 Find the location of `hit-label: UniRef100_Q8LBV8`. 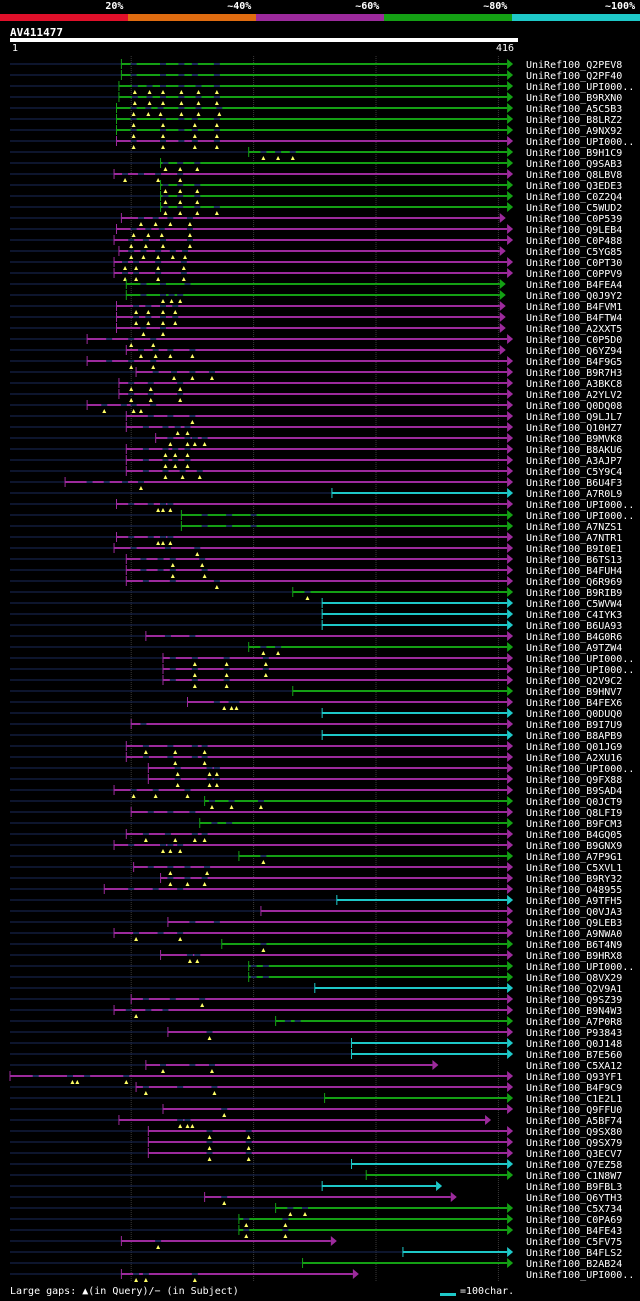

hit-label: UniRef100_Q8LBV8 is located at coordinates (574, 175).